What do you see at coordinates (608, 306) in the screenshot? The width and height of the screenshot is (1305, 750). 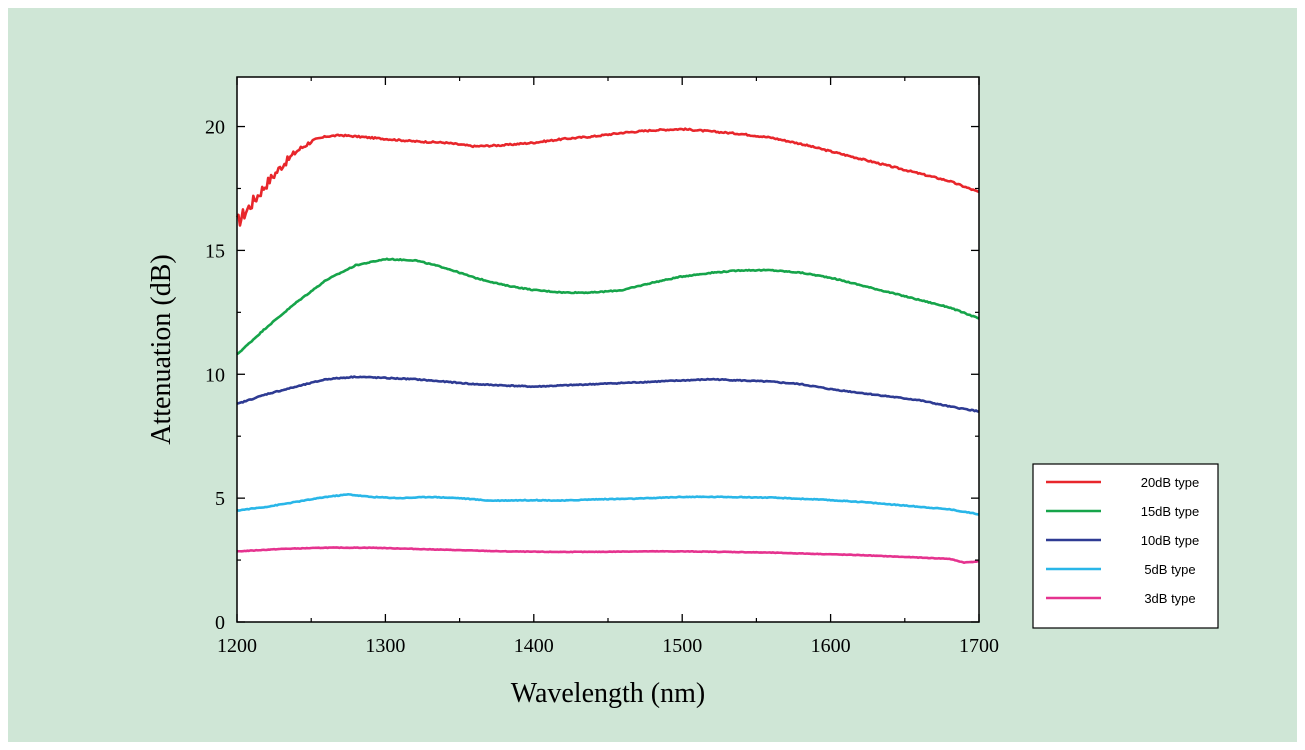 I see `series-line-15db-type` at bounding box center [608, 306].